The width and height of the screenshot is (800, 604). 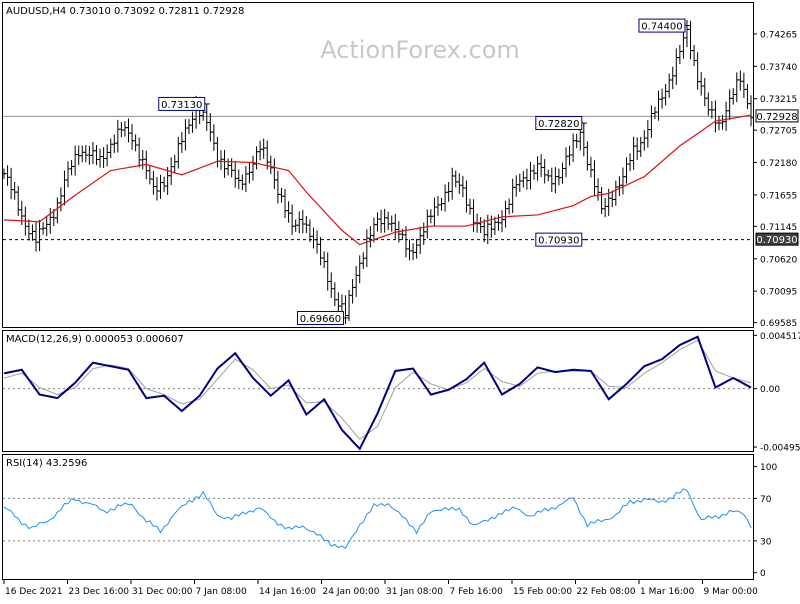 What do you see at coordinates (162, 592) in the screenshot?
I see `x-tick-label: 31 Dec 00:00` at bounding box center [162, 592].